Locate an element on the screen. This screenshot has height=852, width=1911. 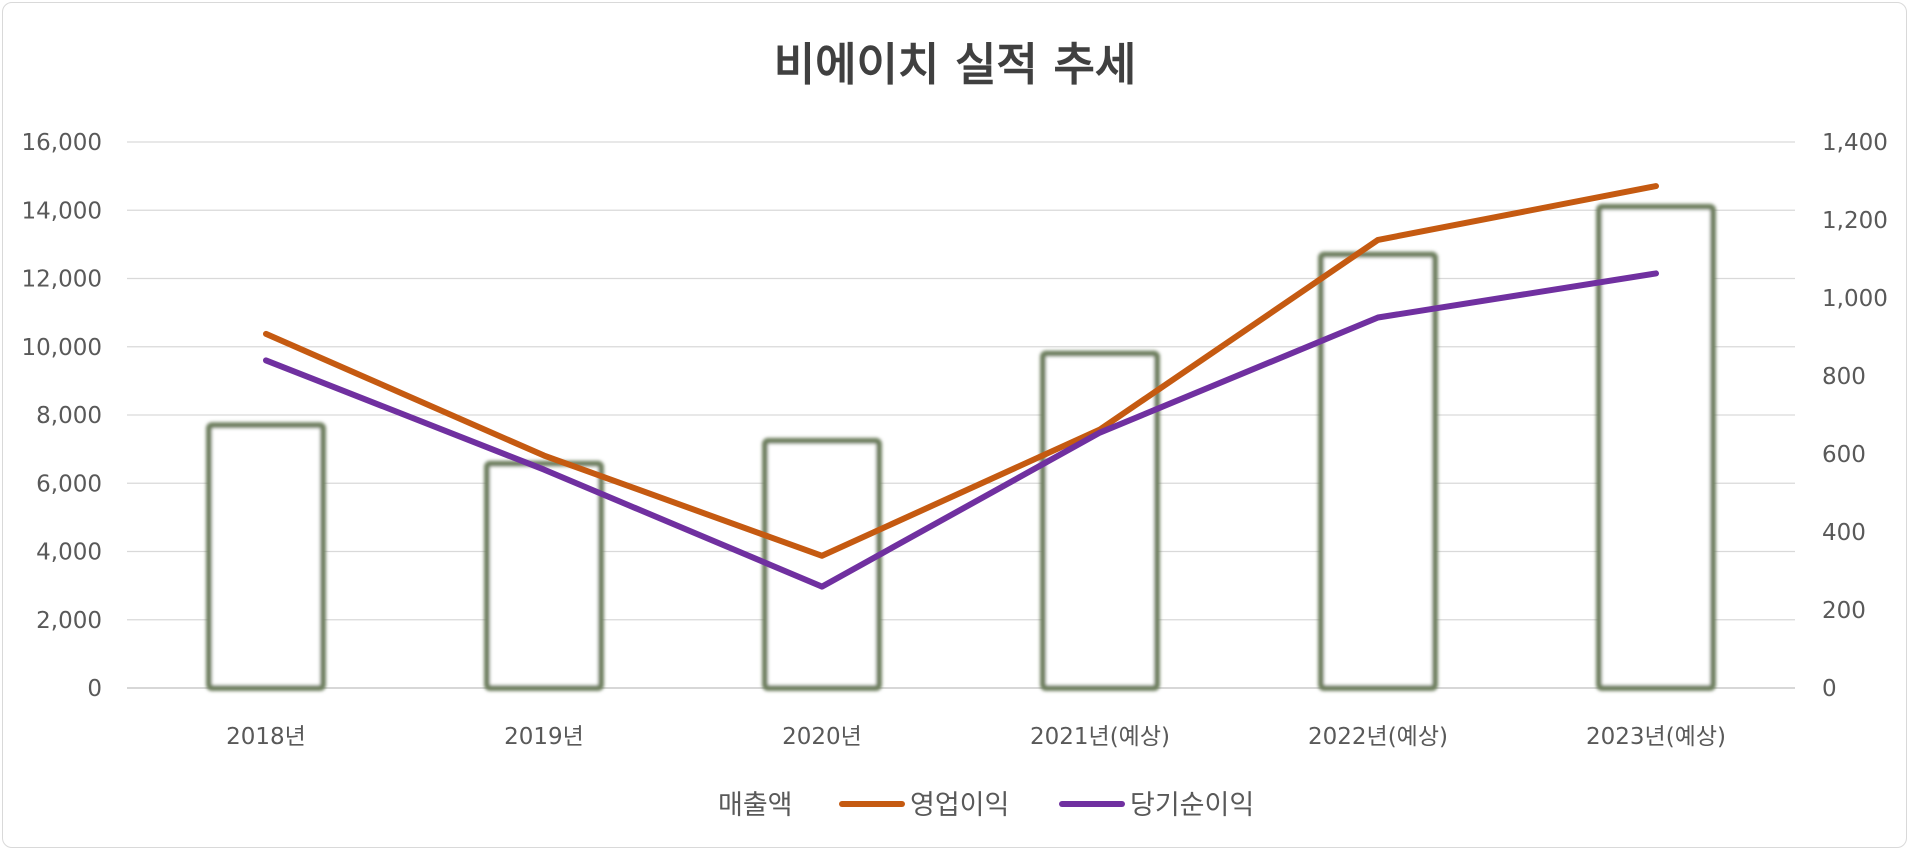
x-axis-tick-label: 2023년(예상) is located at coordinates (1656, 737).